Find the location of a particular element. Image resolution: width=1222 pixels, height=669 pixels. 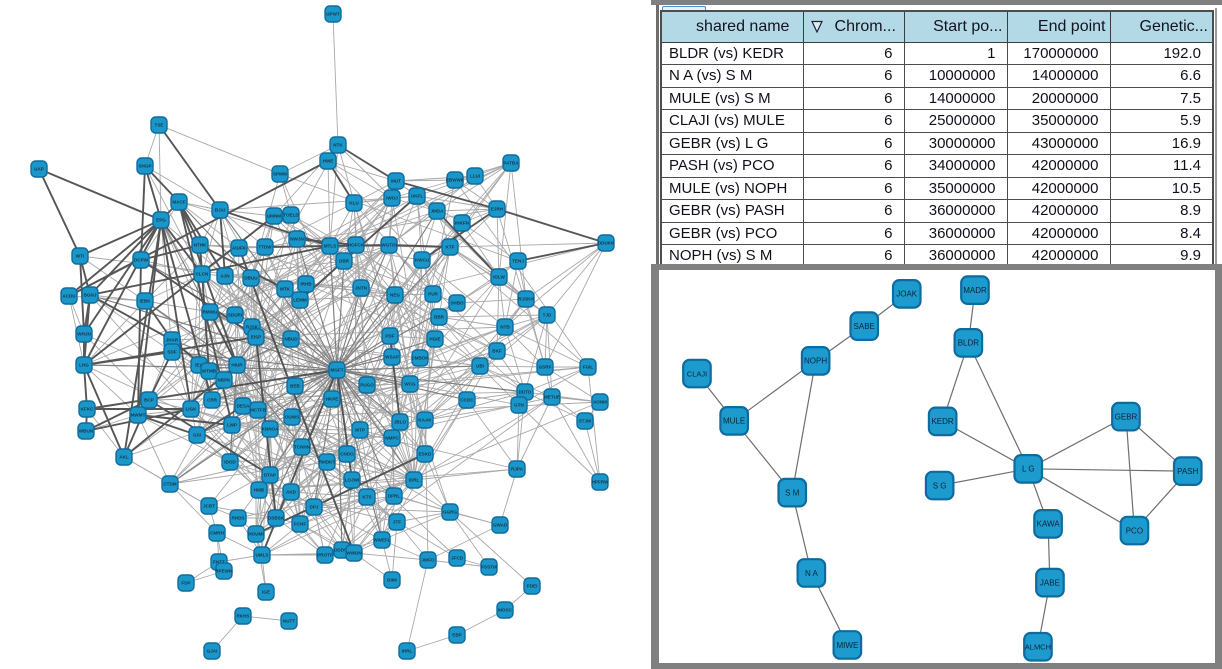

svg-text: EBP is located at coordinates (456, 635).